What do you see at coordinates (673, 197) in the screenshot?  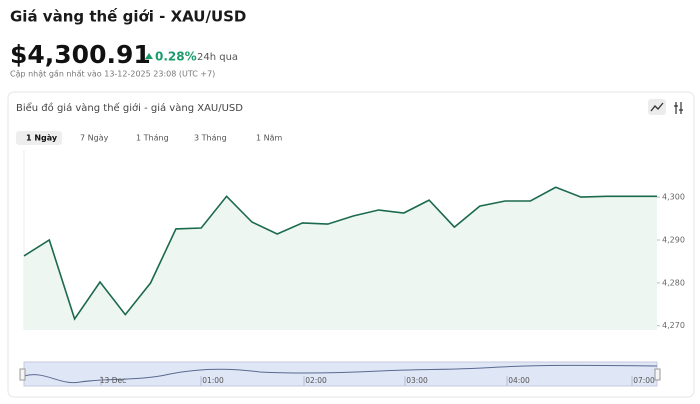 I see `y-tick-label: 4,300` at bounding box center [673, 197].